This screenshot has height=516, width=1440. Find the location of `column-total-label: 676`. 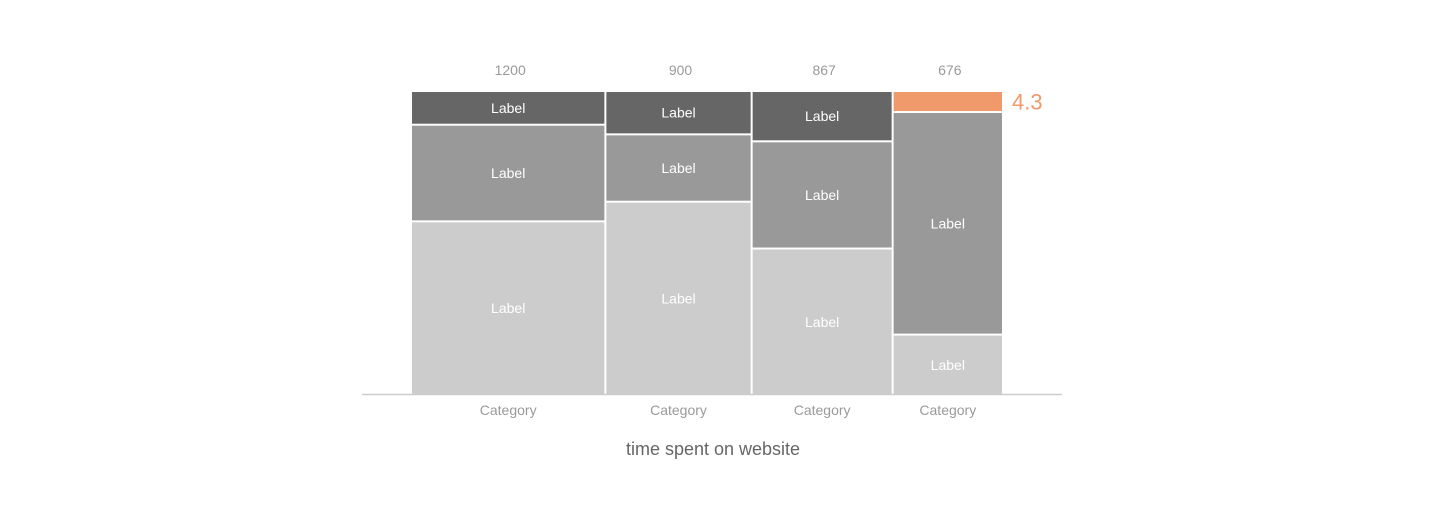

column-total-label: 676 is located at coordinates (950, 70).